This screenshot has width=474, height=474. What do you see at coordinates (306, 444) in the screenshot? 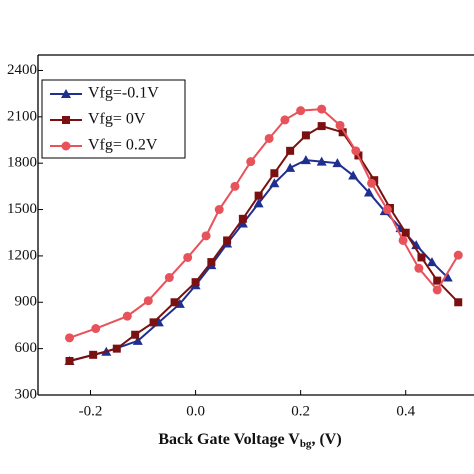
I see `x-label-sub: bg` at bounding box center [306, 444].